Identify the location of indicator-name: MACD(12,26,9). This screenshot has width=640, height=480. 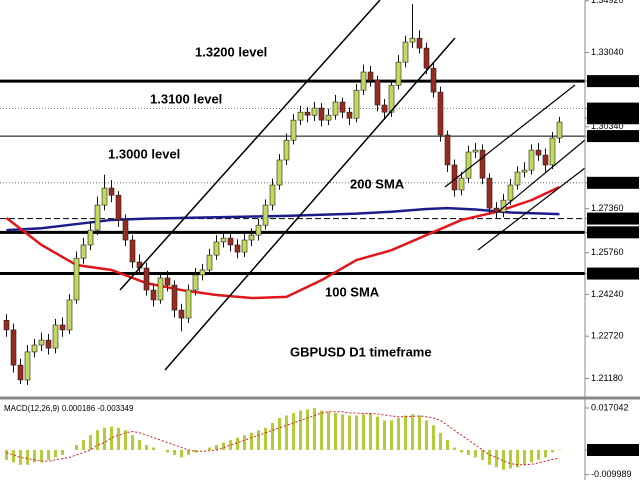
(32, 408).